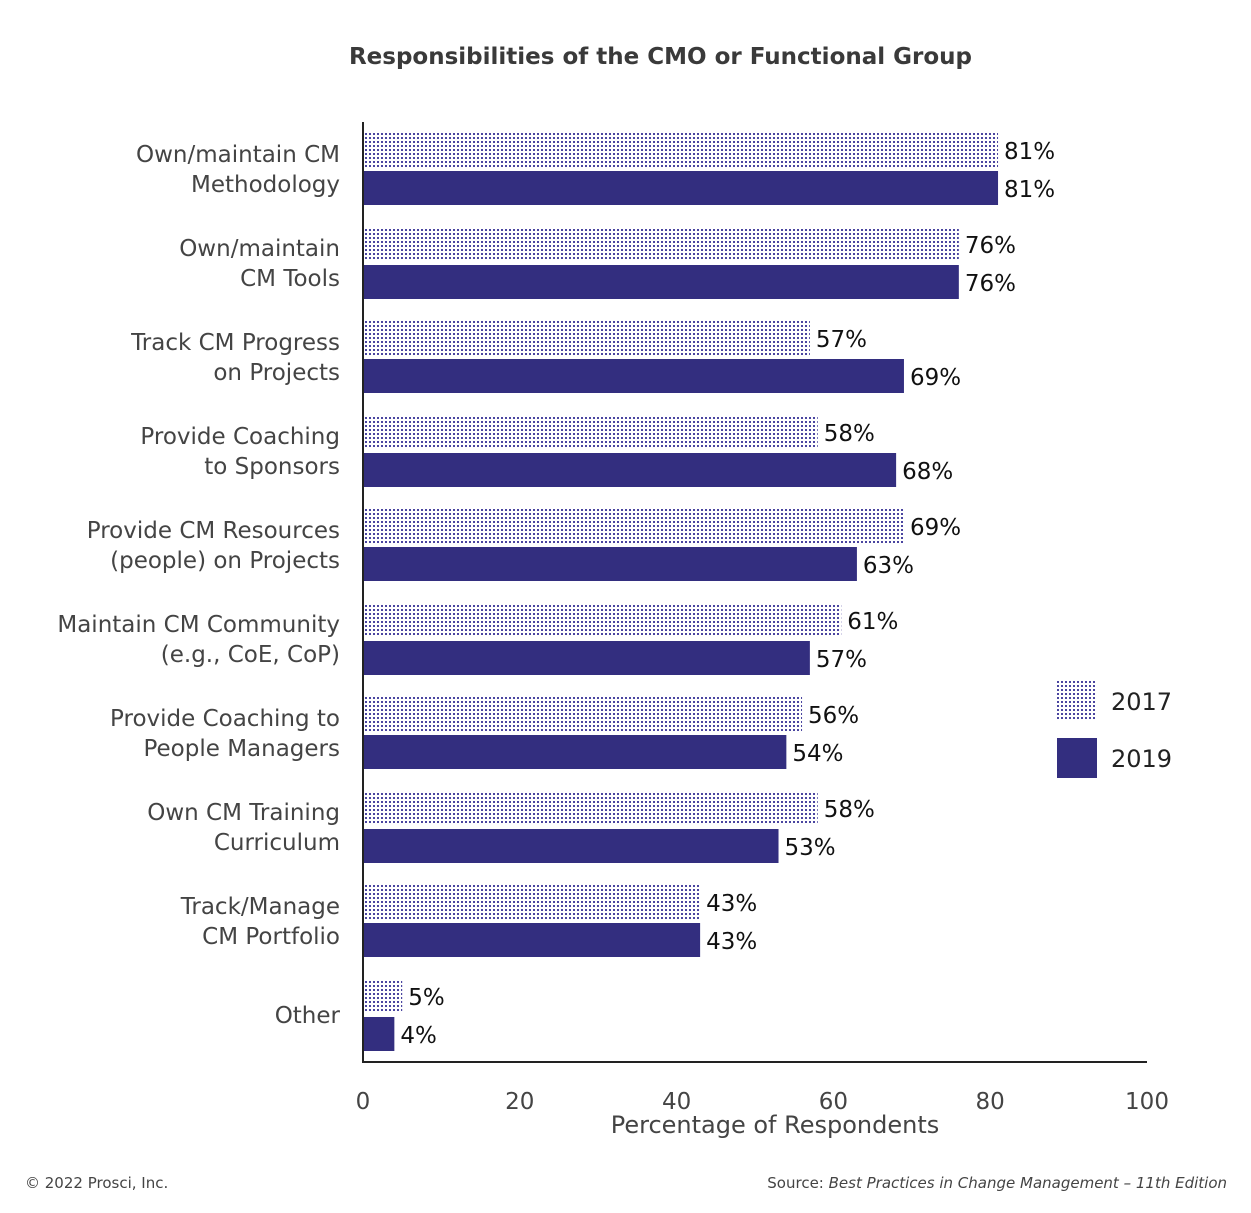 Image resolution: width=1251 pixels, height=1213 pixels. What do you see at coordinates (250, 655) in the screenshot?
I see `category-label-5: (e.g., CoE, CoP)` at bounding box center [250, 655].